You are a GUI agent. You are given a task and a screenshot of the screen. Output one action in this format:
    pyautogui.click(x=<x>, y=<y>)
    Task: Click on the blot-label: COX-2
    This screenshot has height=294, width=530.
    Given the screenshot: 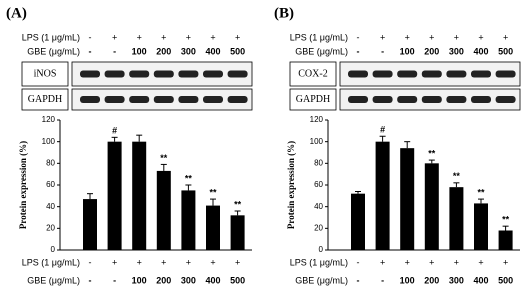 What is the action you would take?
    pyautogui.click(x=312, y=73)
    